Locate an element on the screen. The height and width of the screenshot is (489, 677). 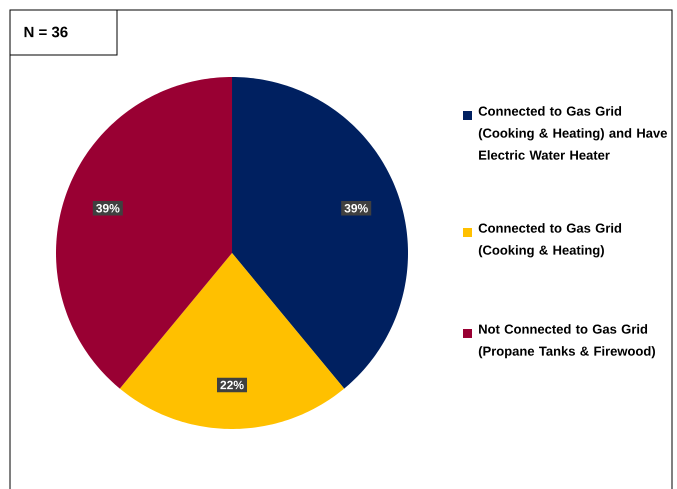
legend-label: Connected to Gas Grid (Cooking & Heating) is located at coordinates (550, 240).